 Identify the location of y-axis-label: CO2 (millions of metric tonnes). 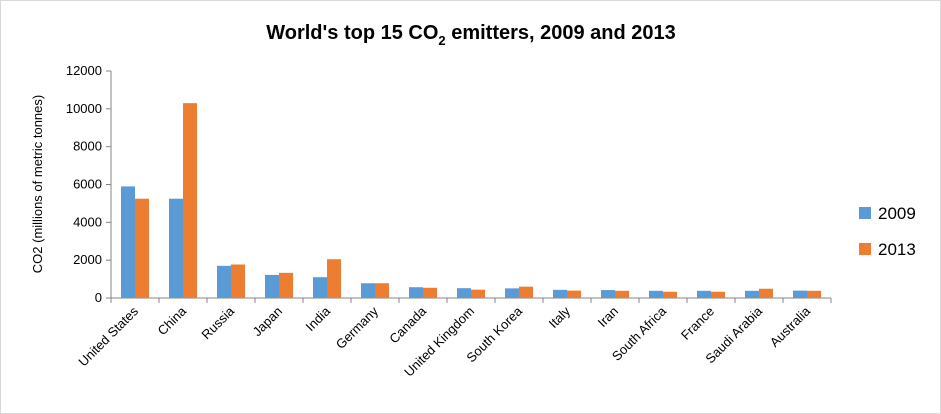
(37, 184).